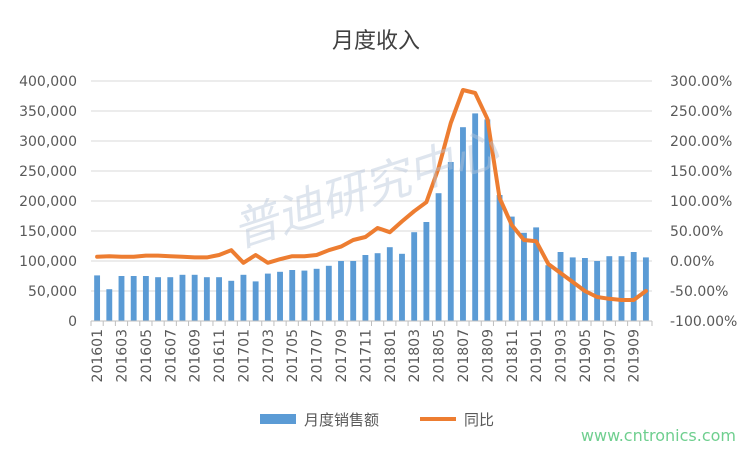 The image size is (752, 452). Describe the element at coordinates (701, 202) in the screenshot. I see `y-right-tick-label: 100.00%` at that location.